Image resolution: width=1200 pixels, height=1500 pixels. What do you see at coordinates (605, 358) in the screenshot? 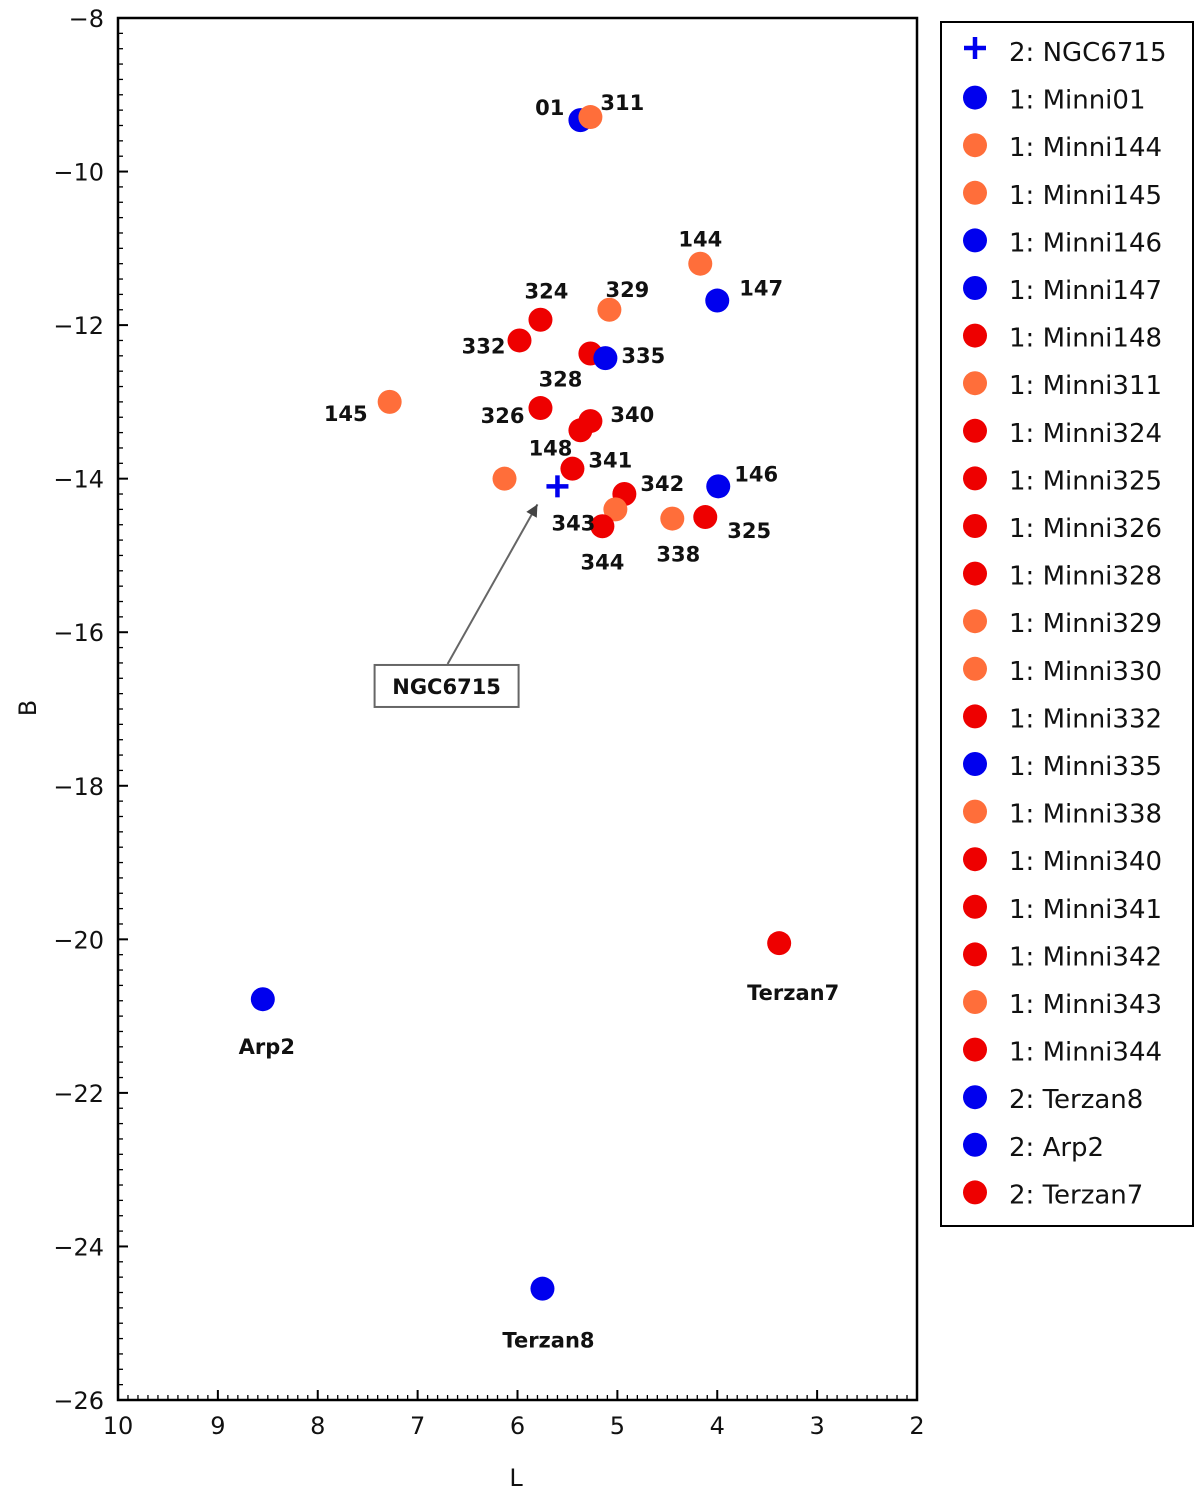
I see `point-minni335` at bounding box center [605, 358].